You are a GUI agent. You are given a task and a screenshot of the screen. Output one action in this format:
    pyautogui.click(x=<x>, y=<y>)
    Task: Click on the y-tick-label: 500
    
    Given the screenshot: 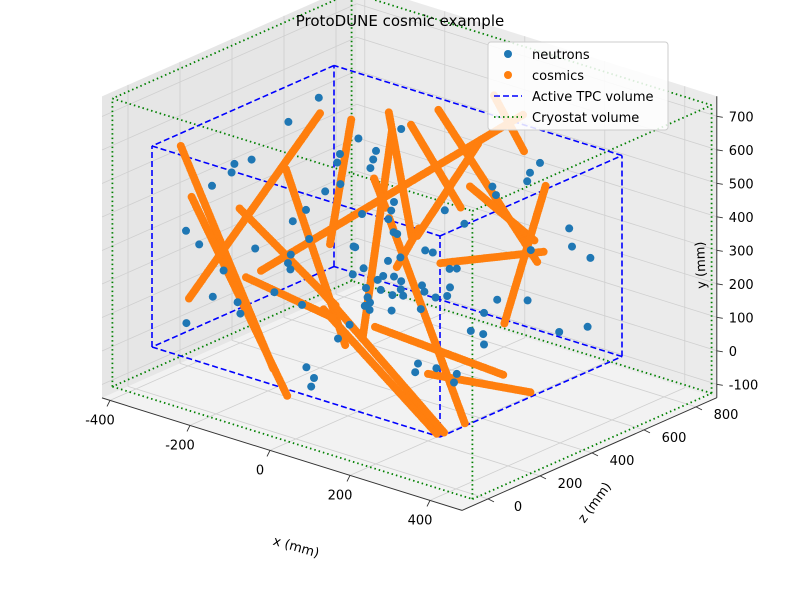 What is the action you would take?
    pyautogui.click(x=741, y=184)
    